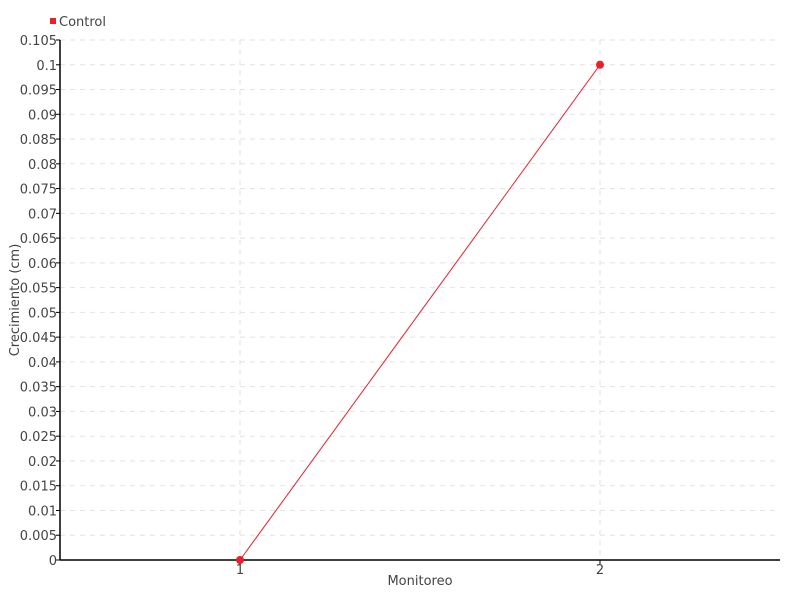 The width and height of the screenshot is (800, 600). Describe the element at coordinates (38, 91) in the screenshot. I see `y-tick-label: 0.095` at that location.